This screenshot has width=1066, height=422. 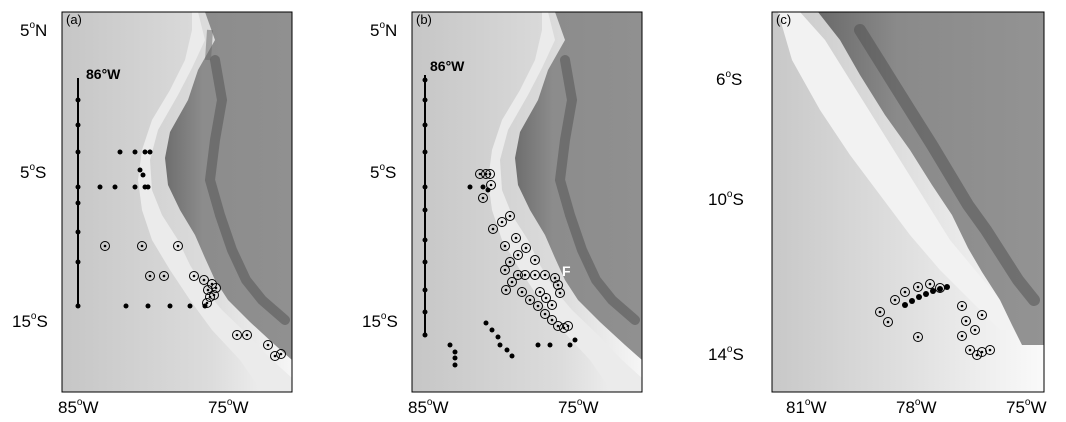 What do you see at coordinates (1026, 407) in the screenshot?
I see `lon-tick-75w: 75oW` at bounding box center [1026, 407].